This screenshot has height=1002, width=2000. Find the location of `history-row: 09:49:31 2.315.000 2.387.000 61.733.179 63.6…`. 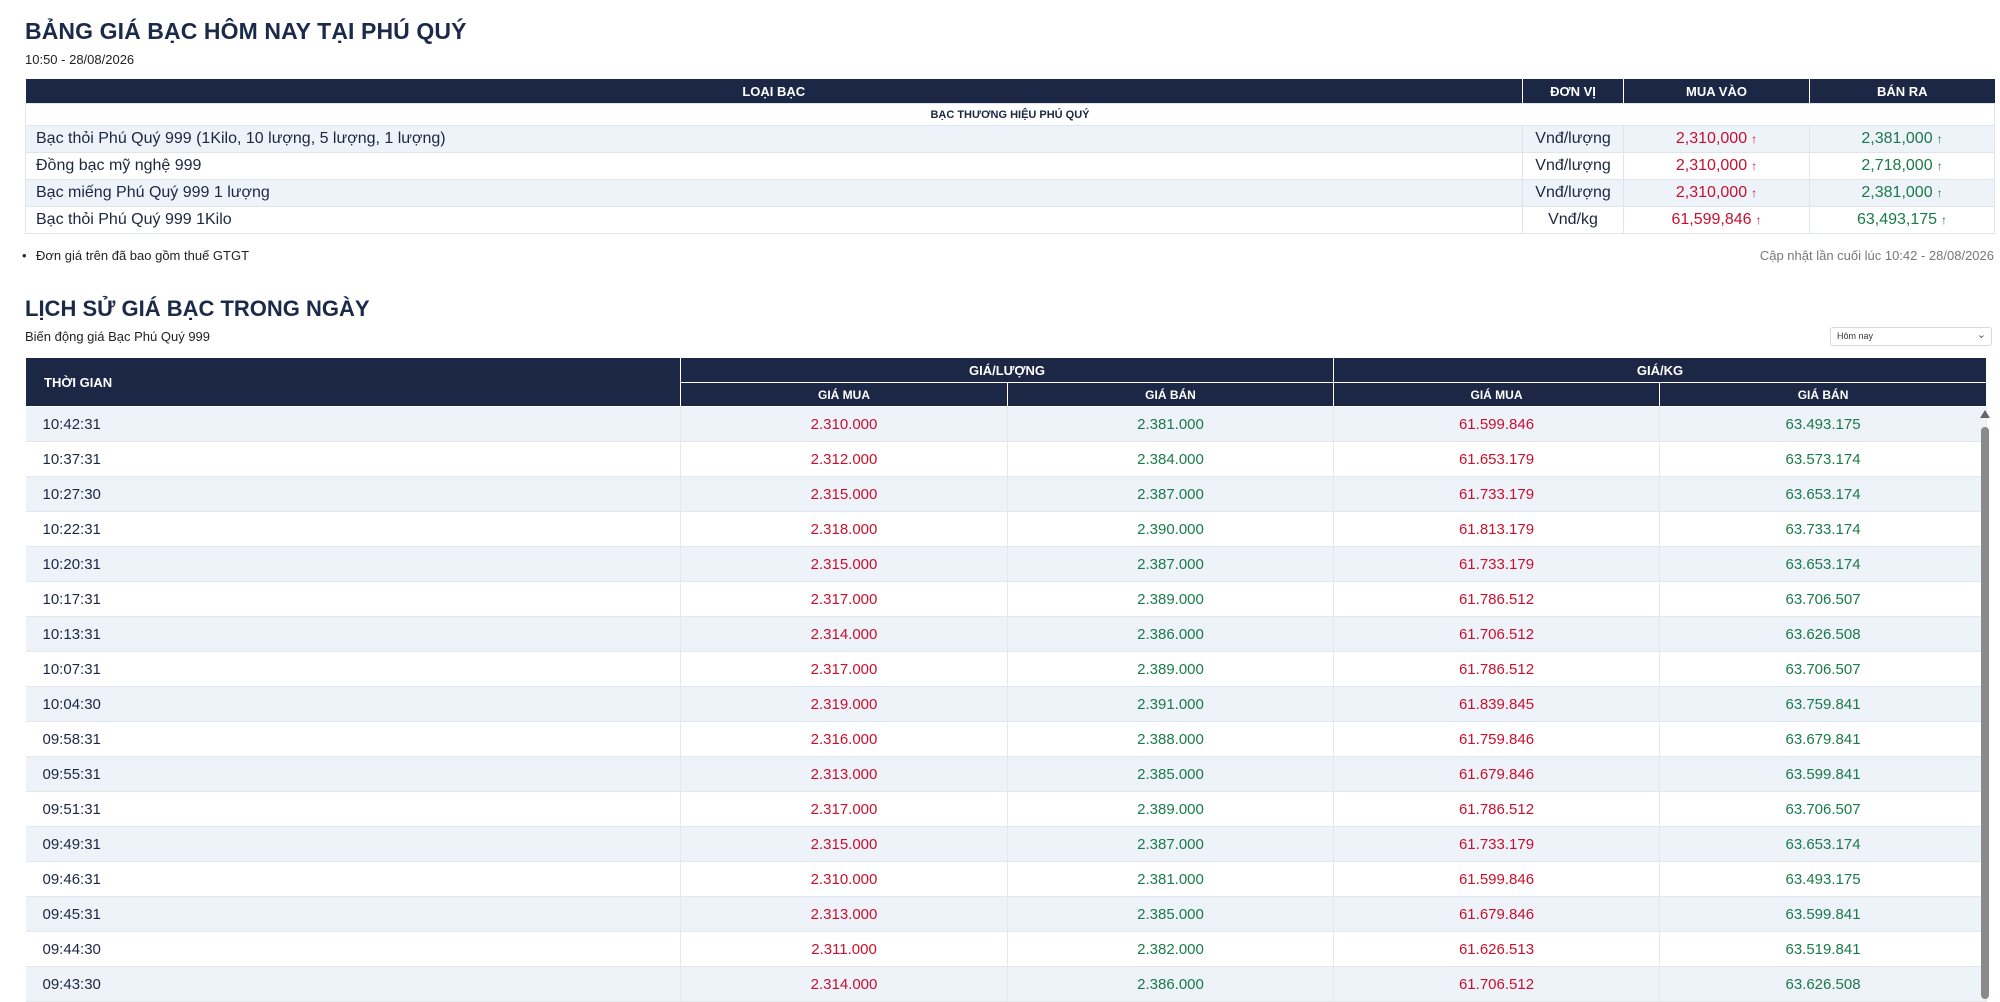

history-row: 09:49:31 2.315.000 2.387.000 61.733.179 63.6… is located at coordinates (1006, 844).